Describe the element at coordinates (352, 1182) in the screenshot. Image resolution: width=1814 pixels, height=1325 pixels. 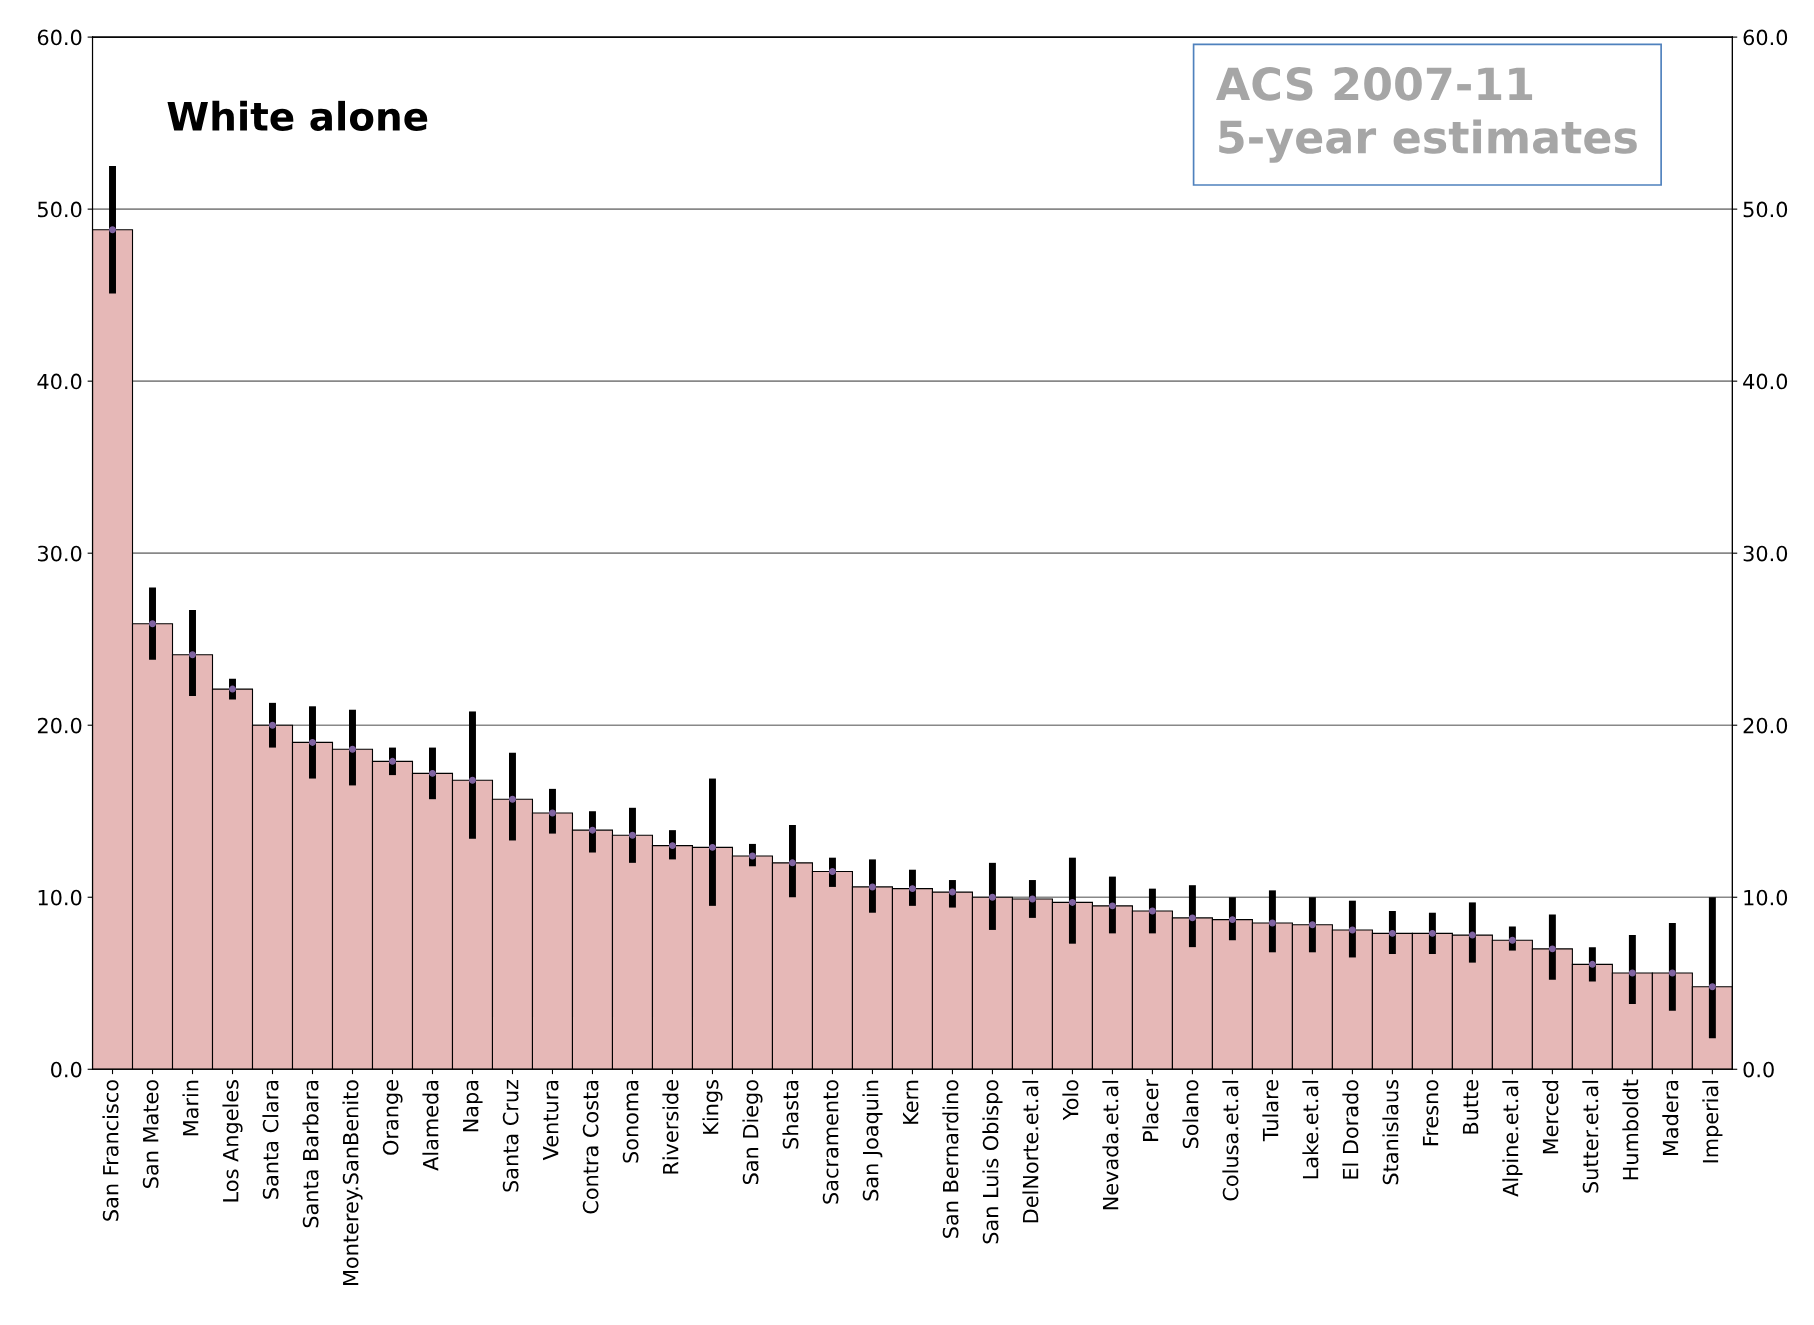
I see `x-tick-label: Monterey.SanBenito` at that location.